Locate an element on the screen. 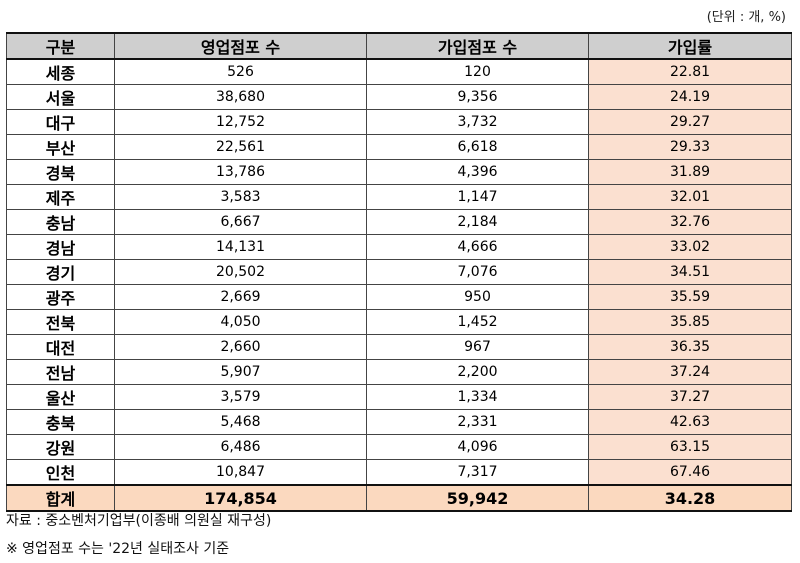 This screenshot has height=563, width=800. cell-join-rate: 63.15 is located at coordinates (690, 447).